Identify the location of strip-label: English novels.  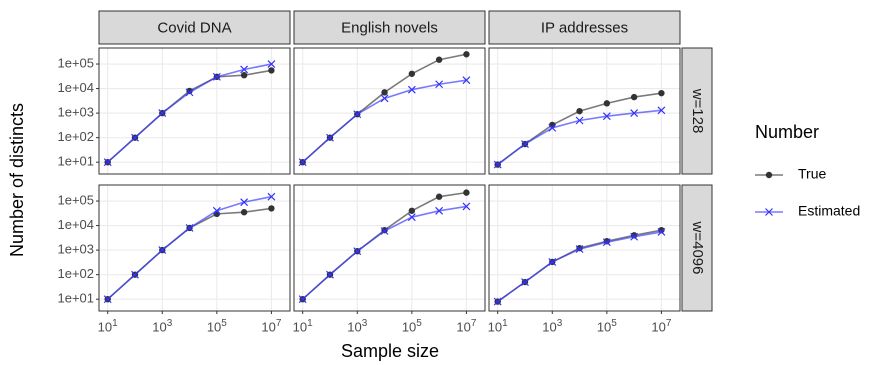
(389, 27).